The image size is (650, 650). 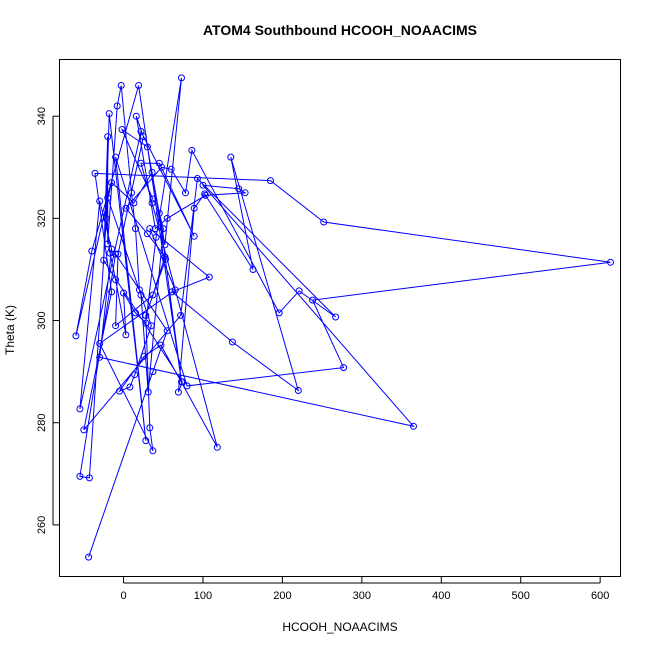 I want to click on y-tick-label: 280, so click(x=42, y=423).